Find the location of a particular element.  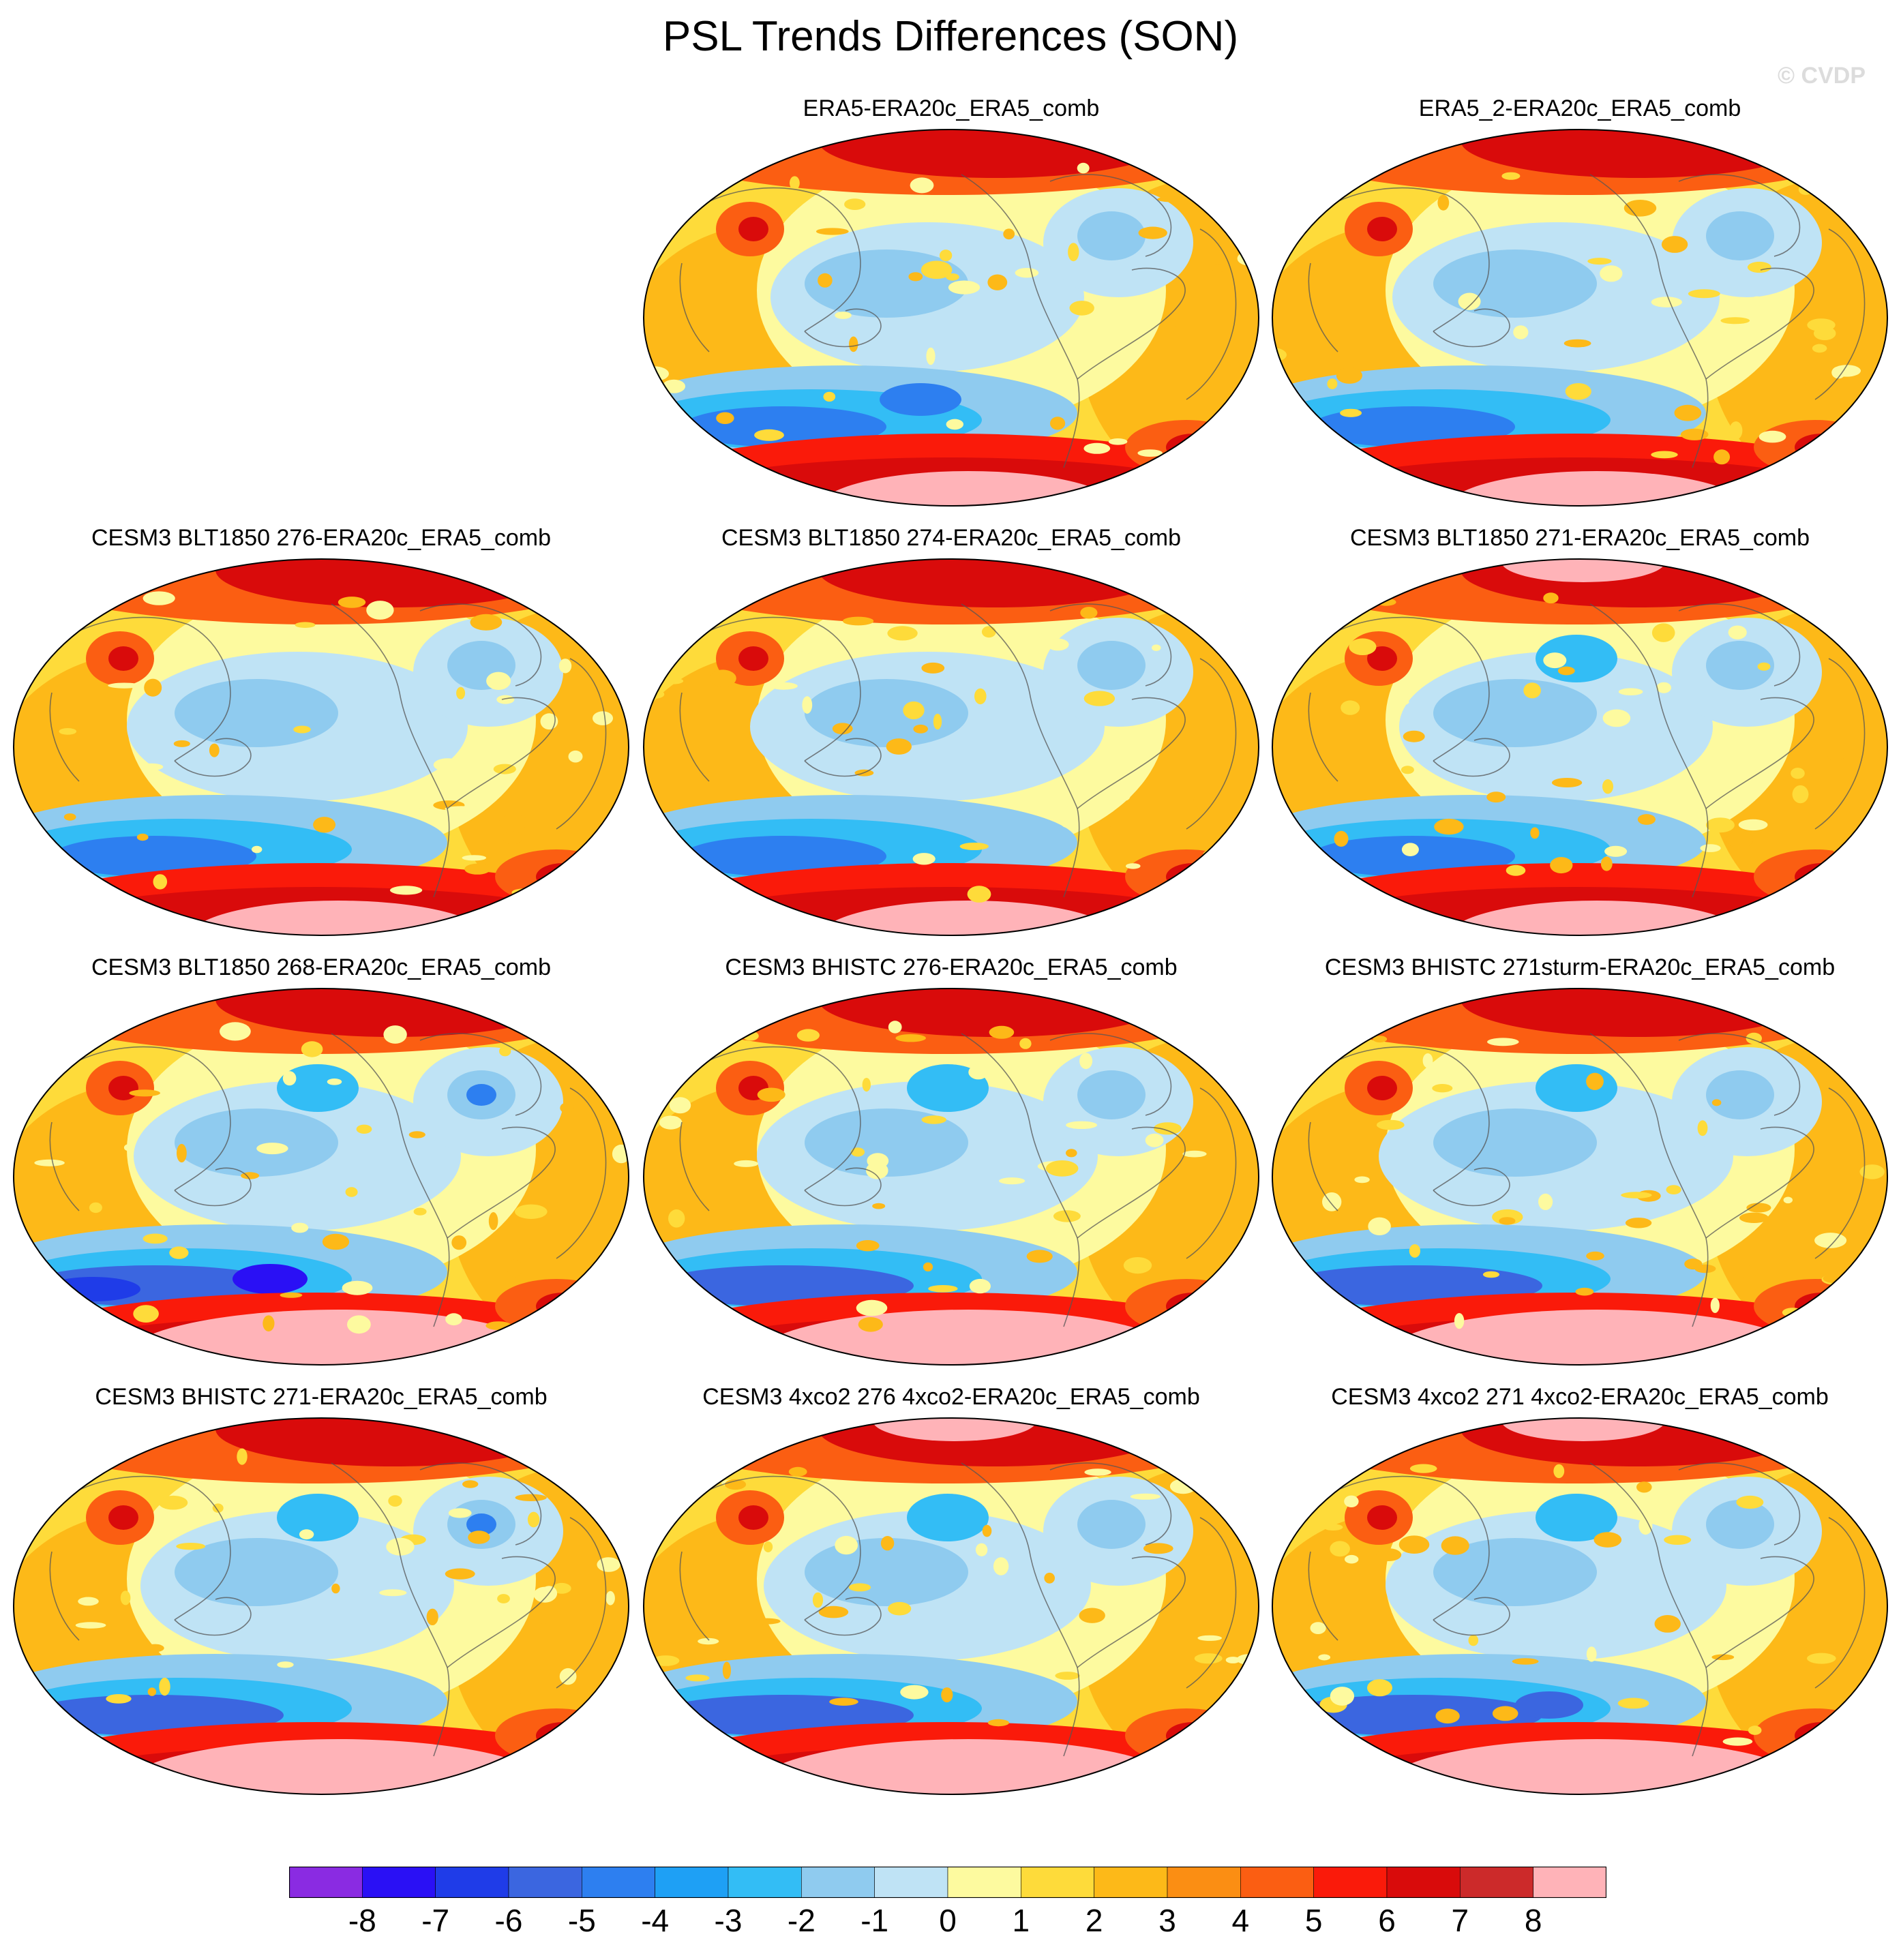

map-panel: CESM3 BHISTC 271-ERA20c_ERA5_comb is located at coordinates (321, 1595).